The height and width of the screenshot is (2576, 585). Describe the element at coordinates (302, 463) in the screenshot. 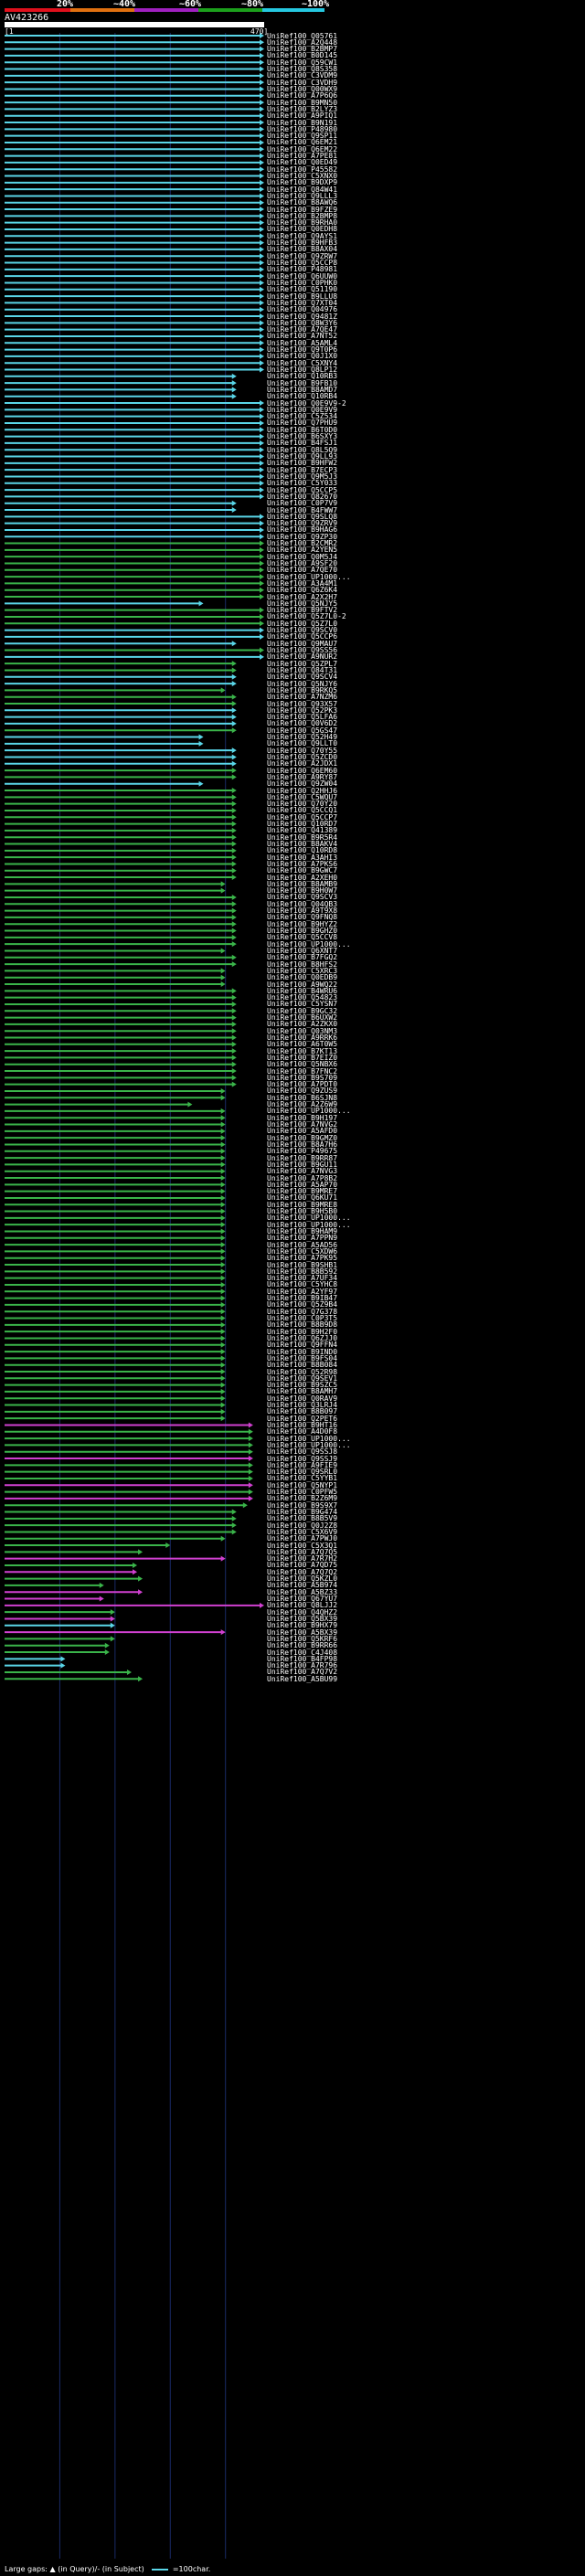

I see `hit-label: UniRef100_B9HFW2` at that location.